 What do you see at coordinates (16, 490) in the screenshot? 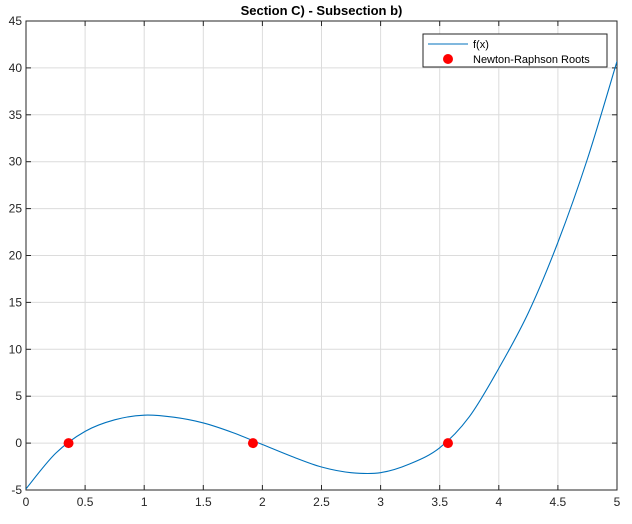
I see `y-tick-label: -5` at bounding box center [16, 490].